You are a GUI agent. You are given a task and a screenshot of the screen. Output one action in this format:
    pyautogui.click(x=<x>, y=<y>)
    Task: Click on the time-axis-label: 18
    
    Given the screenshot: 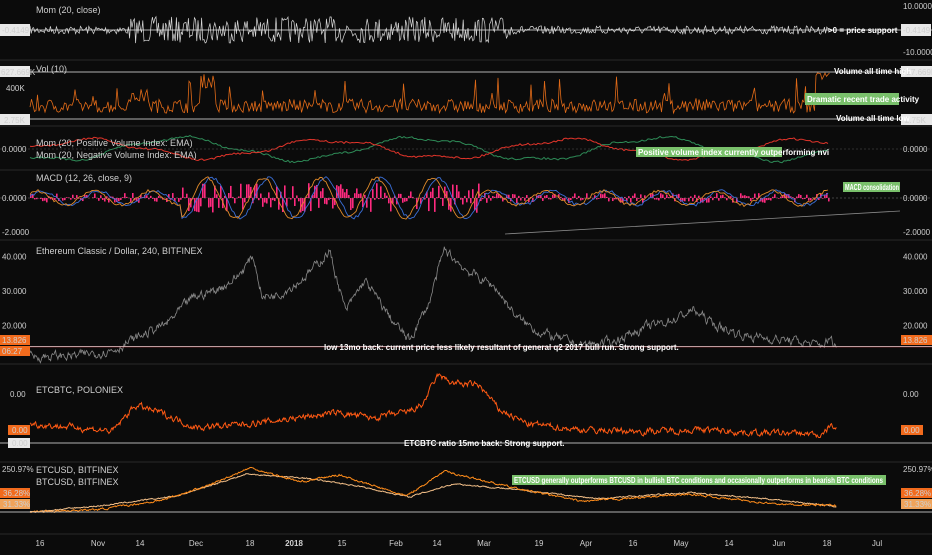 What is the action you would take?
    pyautogui.click(x=250, y=543)
    